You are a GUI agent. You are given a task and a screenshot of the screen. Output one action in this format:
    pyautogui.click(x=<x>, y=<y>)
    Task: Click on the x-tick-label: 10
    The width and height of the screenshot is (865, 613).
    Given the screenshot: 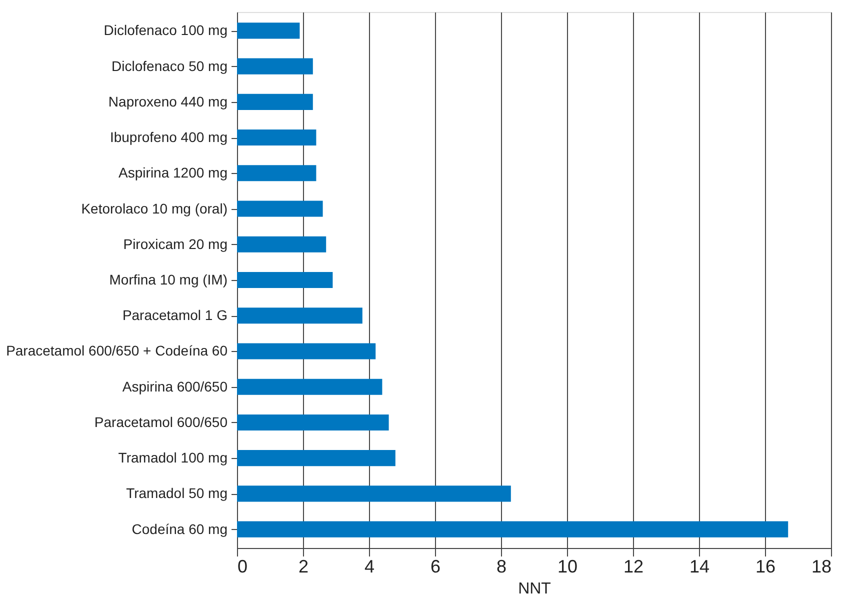 What is the action you would take?
    pyautogui.click(x=567, y=566)
    